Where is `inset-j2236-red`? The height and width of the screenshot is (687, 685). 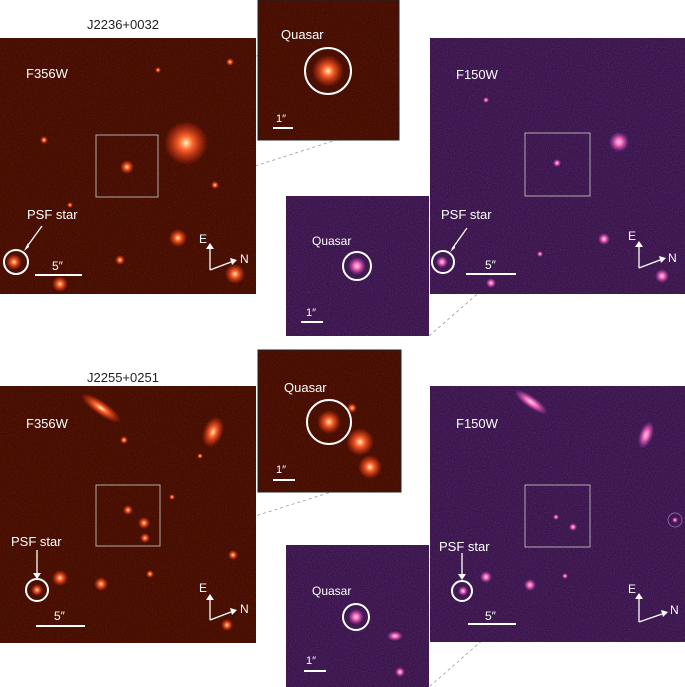 inset-j2236-red is located at coordinates (328, 70).